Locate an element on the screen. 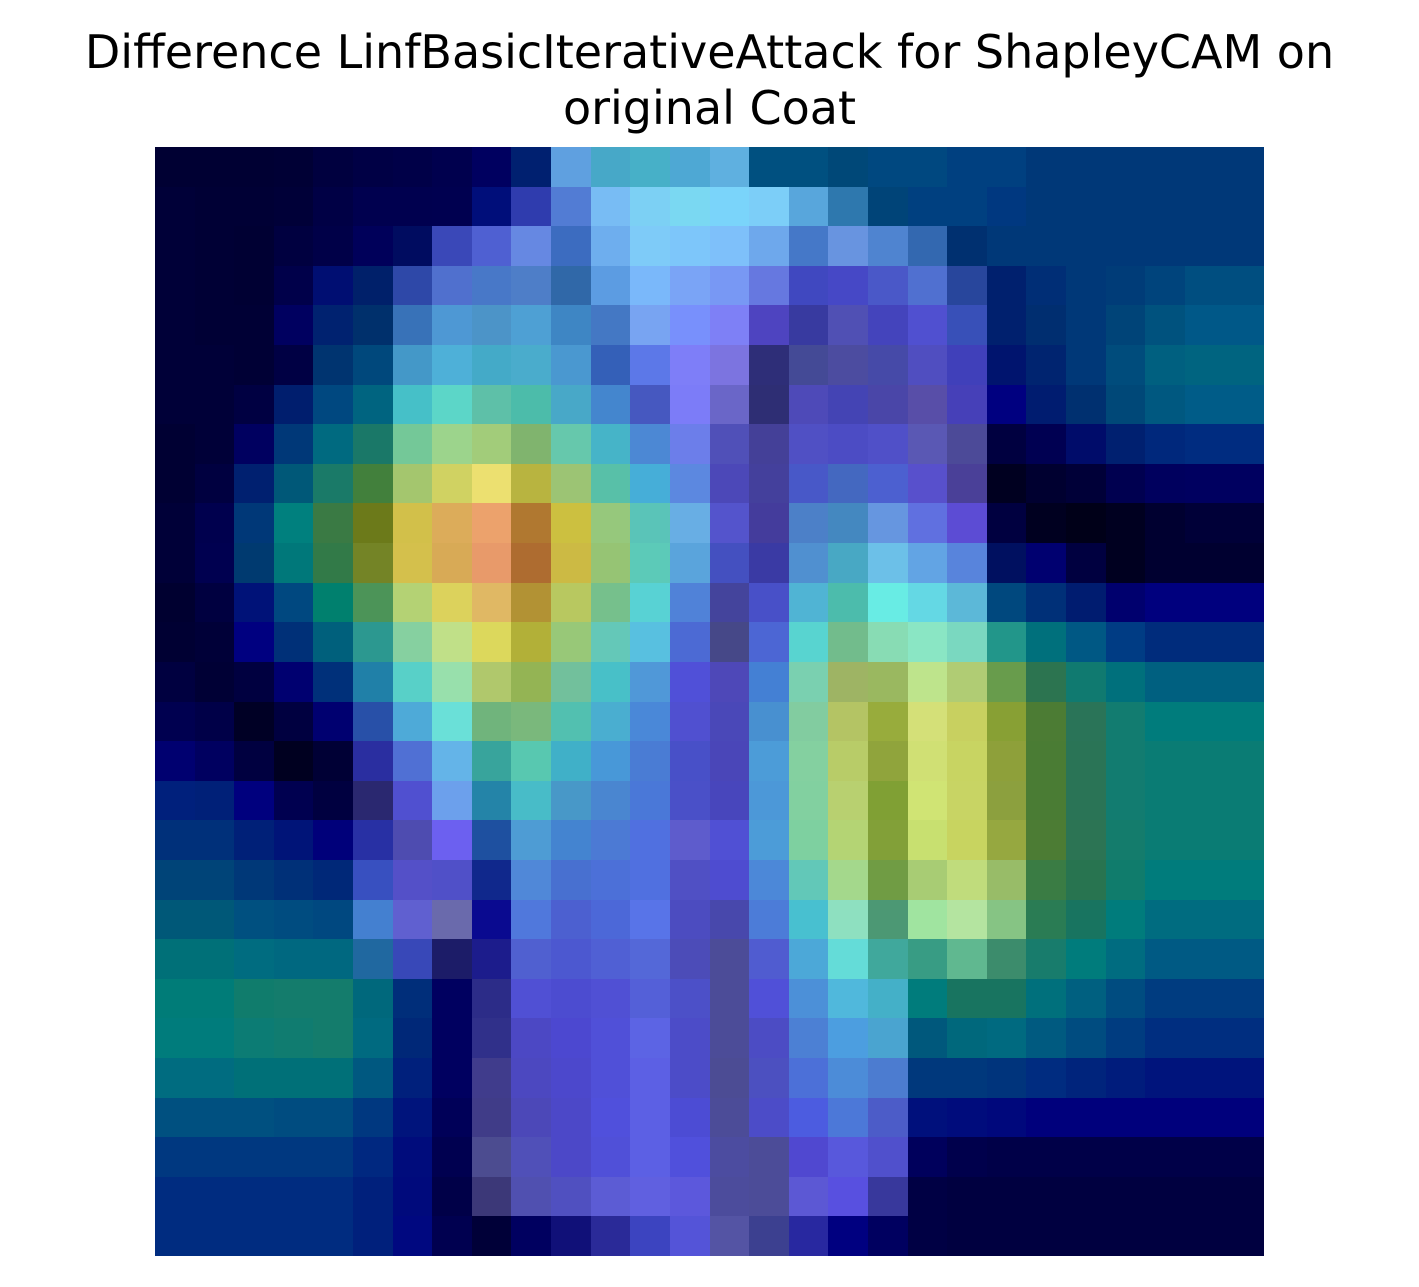 The height and width of the screenshot is (1287, 1419). heatmap-cell-r20-c8 is located at coordinates (491, 959).